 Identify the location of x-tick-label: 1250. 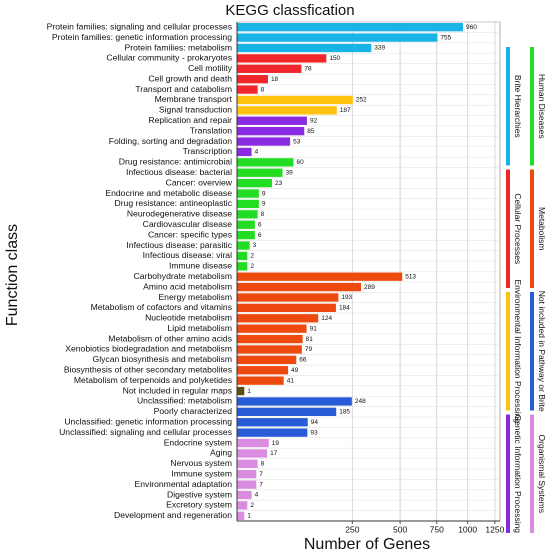
(494, 529).